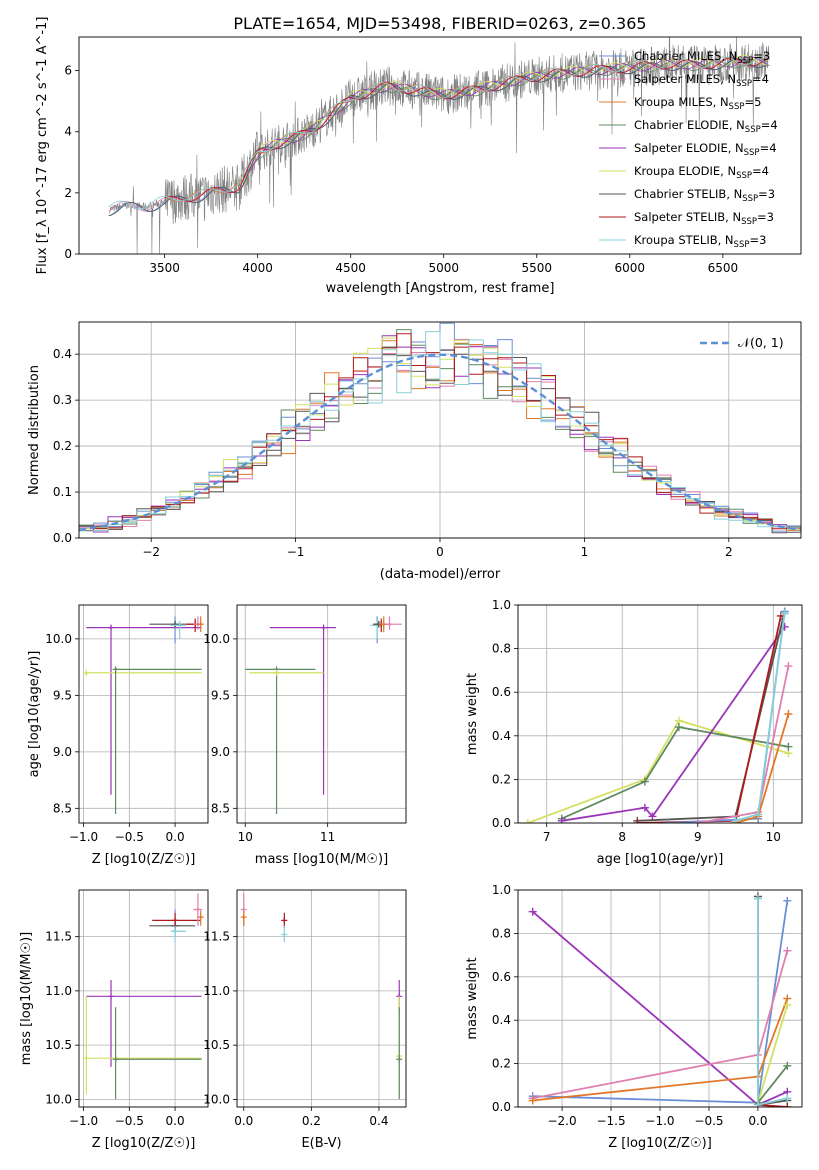 This screenshot has width=819, height=1170. Describe the element at coordinates (62, 752) in the screenshot. I see `y-tick-label: 9.0` at that location.